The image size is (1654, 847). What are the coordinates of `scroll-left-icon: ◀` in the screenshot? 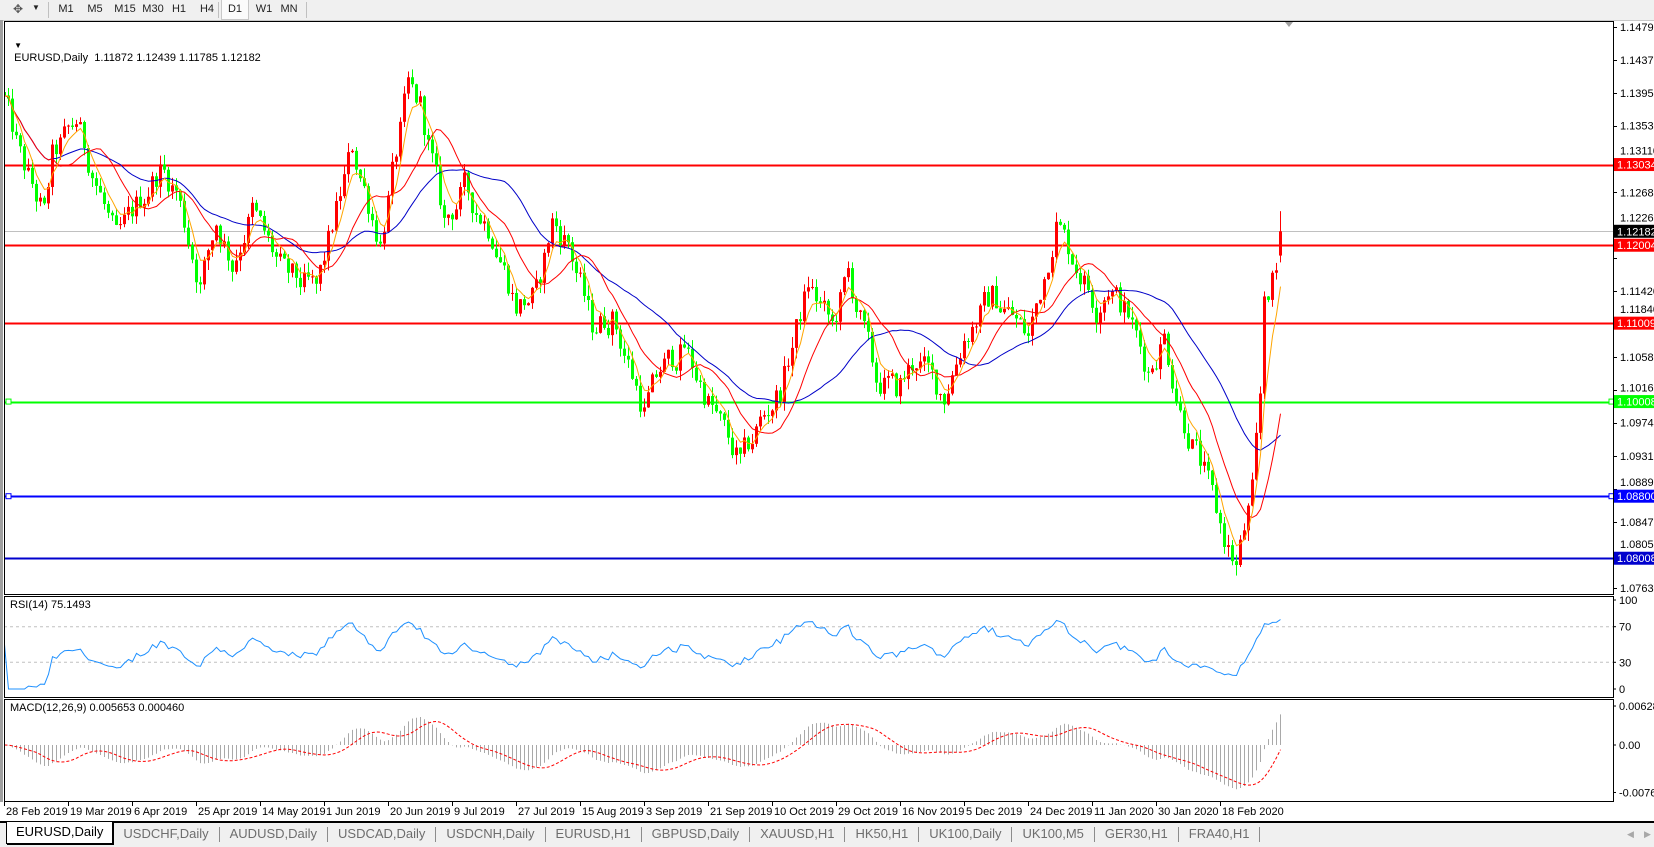 It's located at (1630, 834).